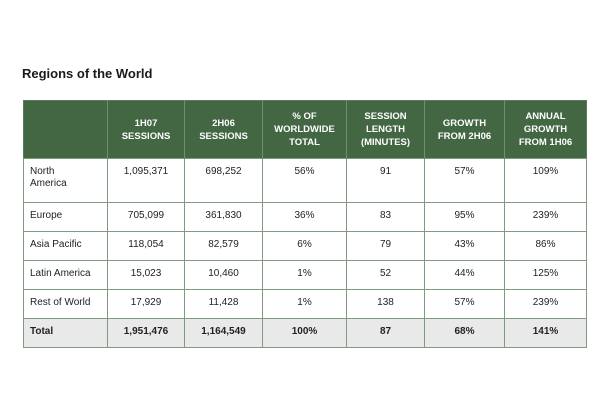 The width and height of the screenshot is (610, 400). I want to click on cell-1h07: 15,023, so click(146, 275).